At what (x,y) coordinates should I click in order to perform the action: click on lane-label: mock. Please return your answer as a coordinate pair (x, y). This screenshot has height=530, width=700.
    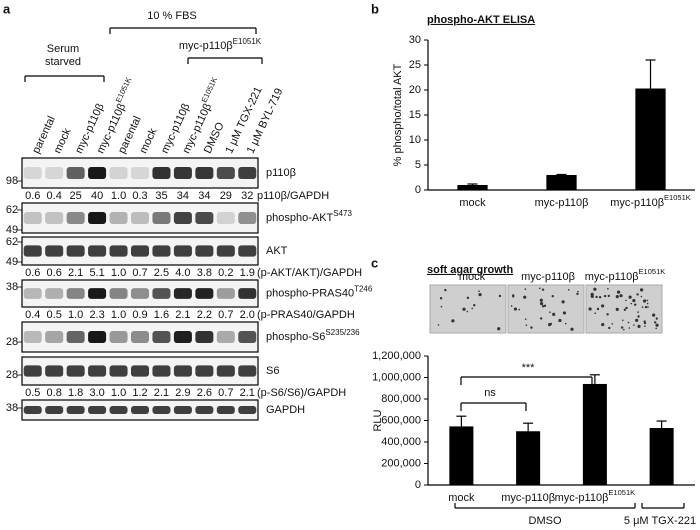
    Looking at the image, I should click on (148, 140).